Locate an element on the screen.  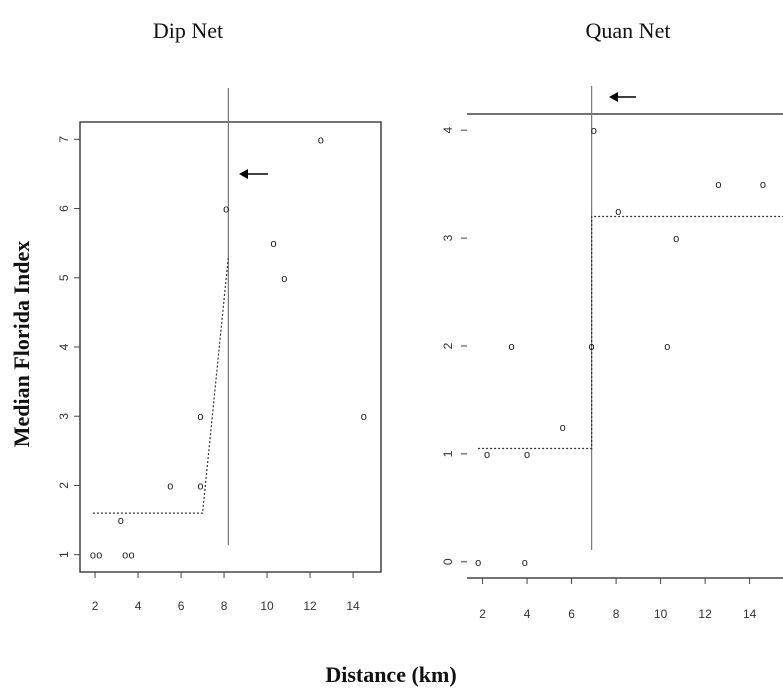
y-axis-title: Median Florida Index is located at coordinates (21, 344).